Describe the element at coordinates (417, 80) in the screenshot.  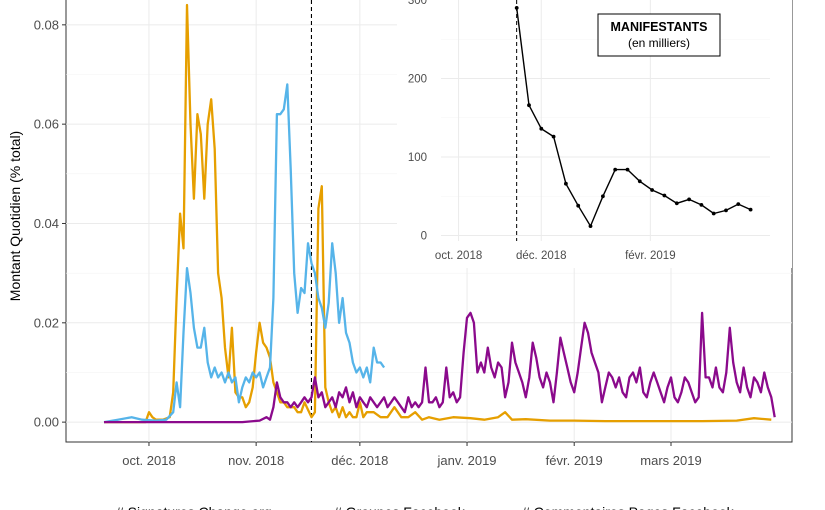
I see `inset-y-tick-label: 200` at that location.